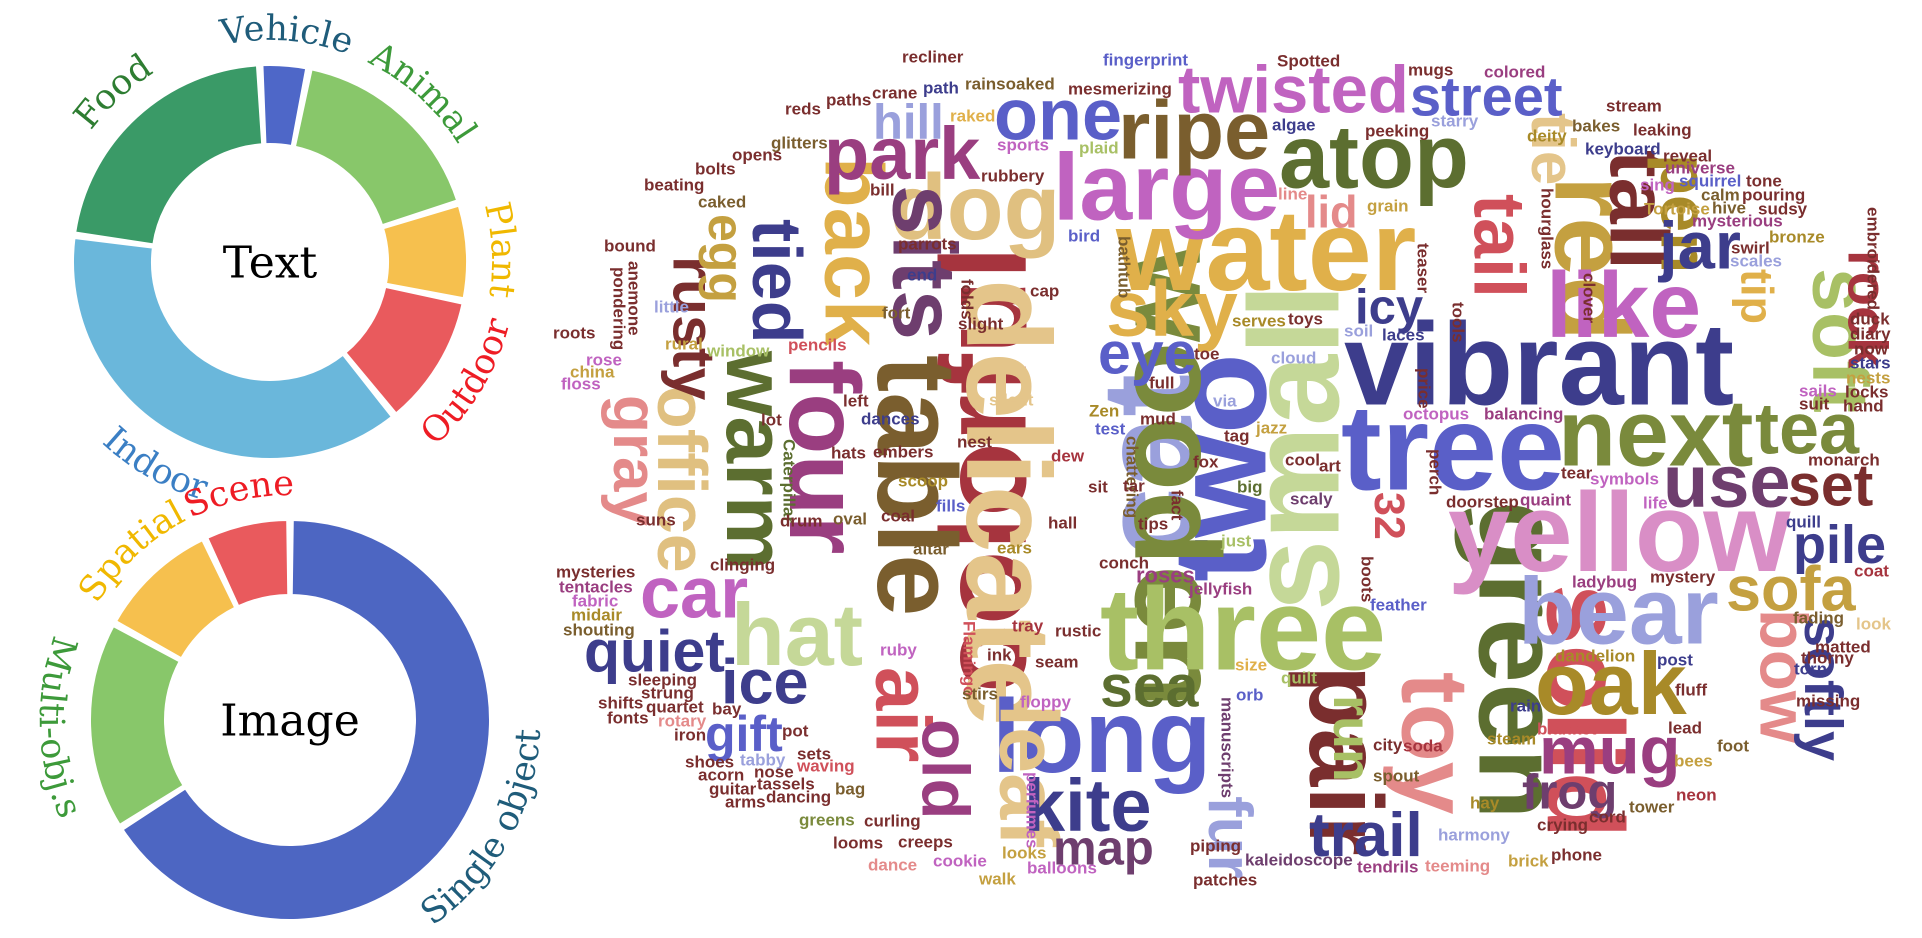 Image resolution: width=1922 pixels, height=938 pixels. I want to click on cloud-word-hand: hand, so click(1863, 406).